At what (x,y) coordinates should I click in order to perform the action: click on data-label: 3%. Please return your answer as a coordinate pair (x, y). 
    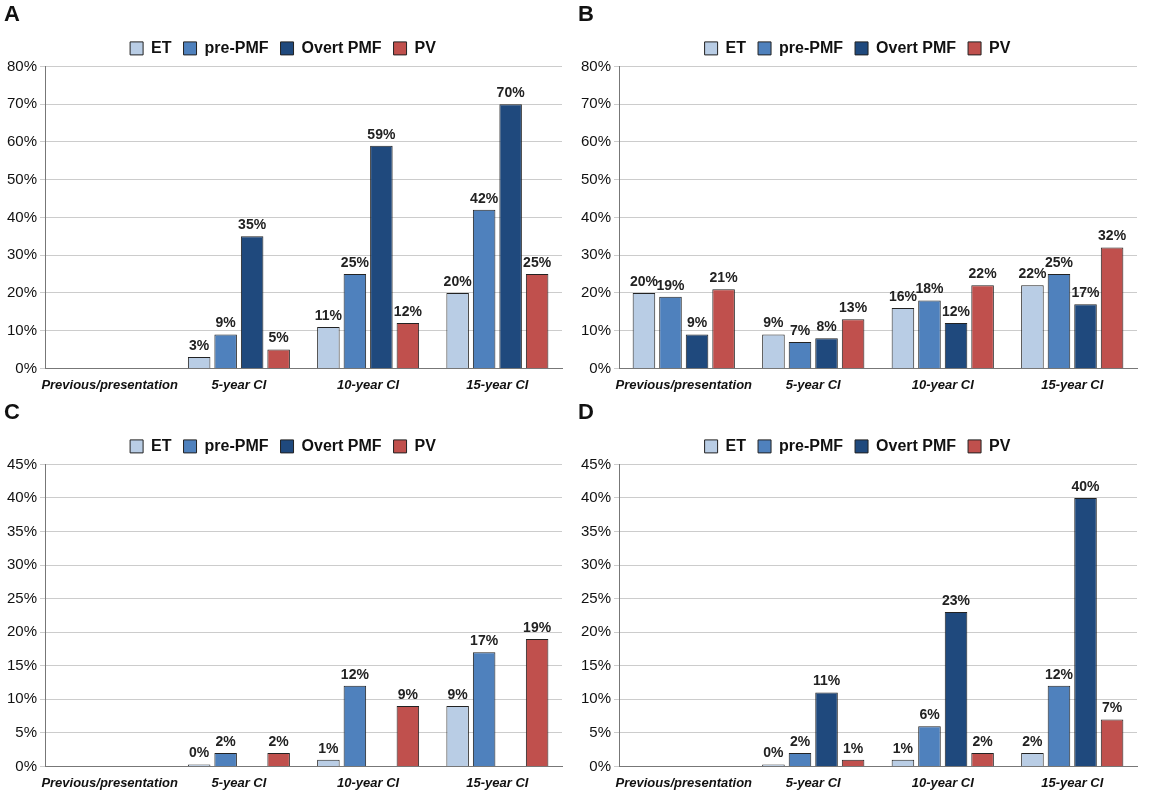
    Looking at the image, I should click on (199, 344).